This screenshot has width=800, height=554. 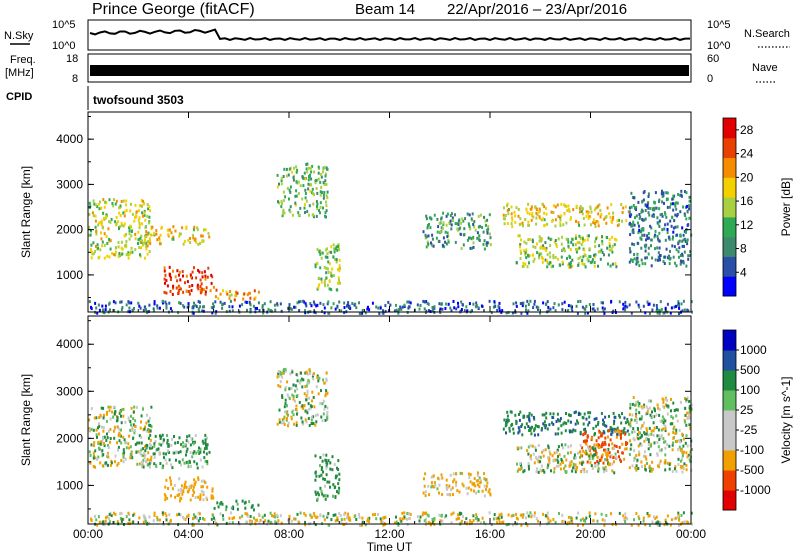 I want to click on figure-title: Prince George (fitACF), so click(x=173, y=9).